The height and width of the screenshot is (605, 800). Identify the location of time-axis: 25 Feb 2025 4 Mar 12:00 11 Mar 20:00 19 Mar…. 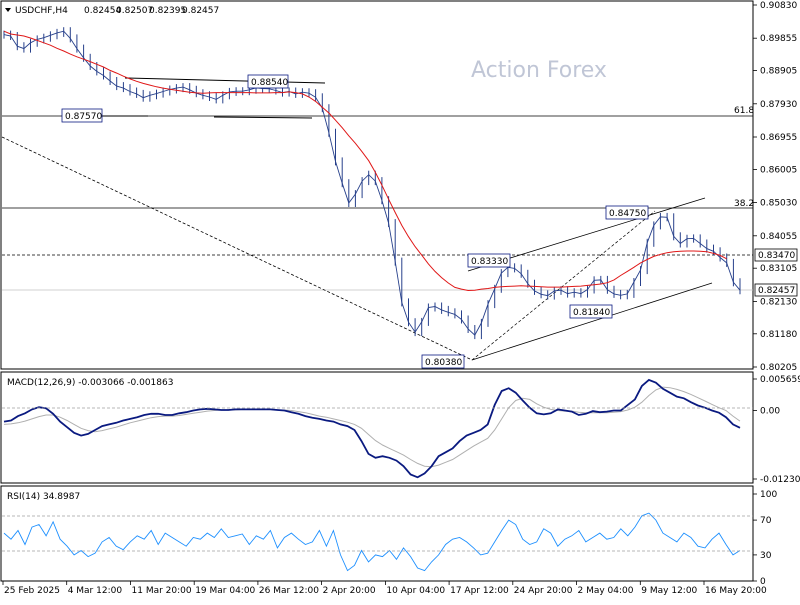
(384, 588).